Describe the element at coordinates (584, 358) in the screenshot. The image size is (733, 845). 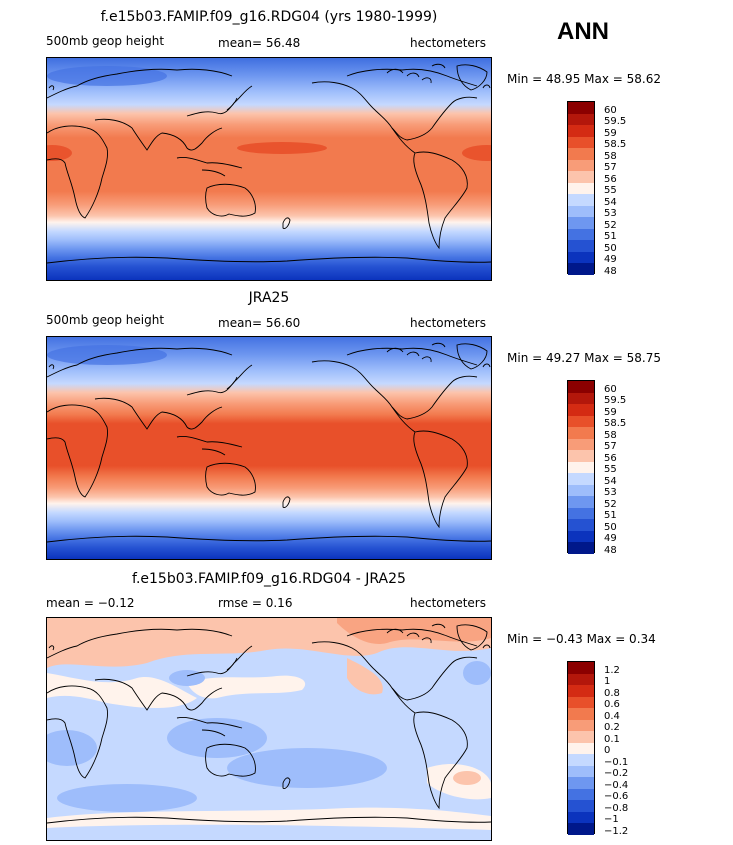
I see `panel-2-minmax-label: Min = 49.27 Max = 58.75` at that location.